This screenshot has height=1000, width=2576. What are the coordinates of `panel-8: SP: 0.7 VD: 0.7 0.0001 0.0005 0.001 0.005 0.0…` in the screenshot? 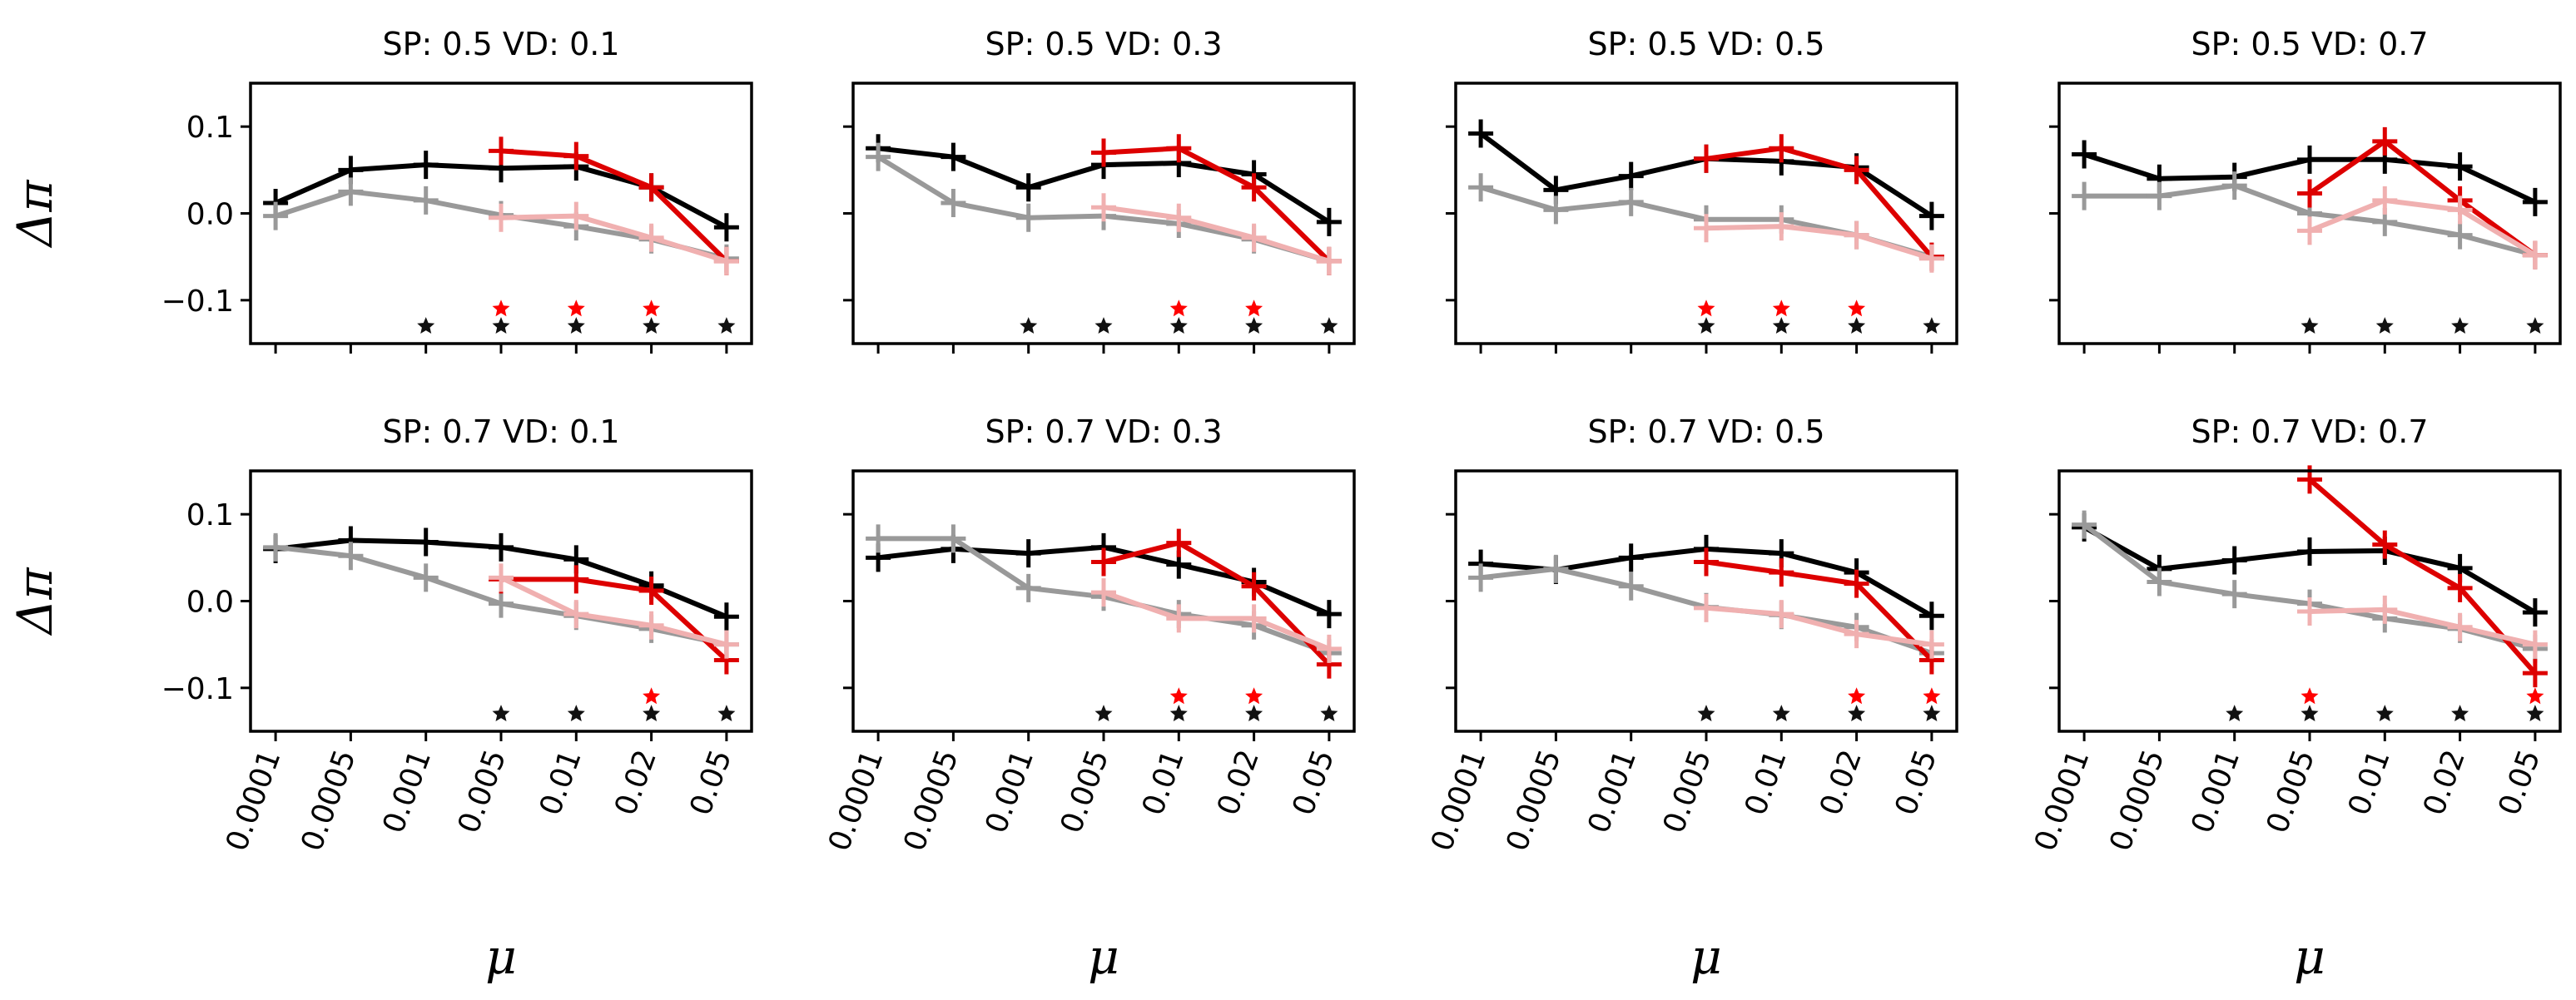 It's located at (2295, 699).